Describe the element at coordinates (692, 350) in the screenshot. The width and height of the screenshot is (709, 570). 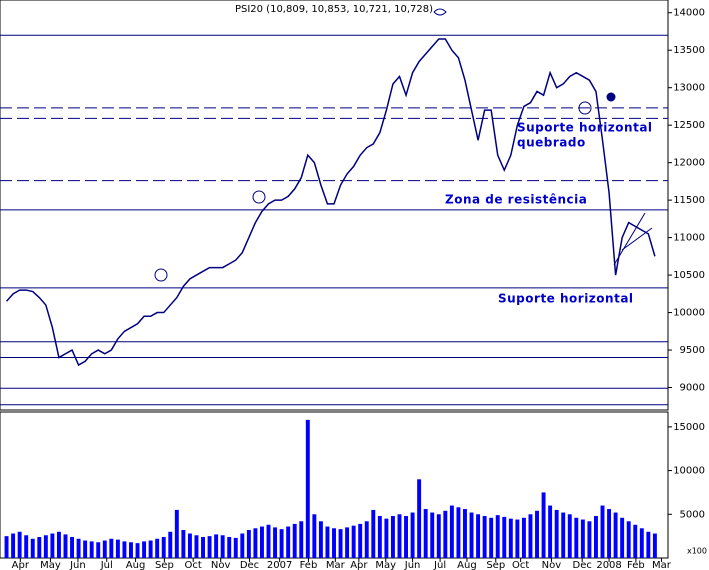
I see `y-tick-label: 9500` at that location.